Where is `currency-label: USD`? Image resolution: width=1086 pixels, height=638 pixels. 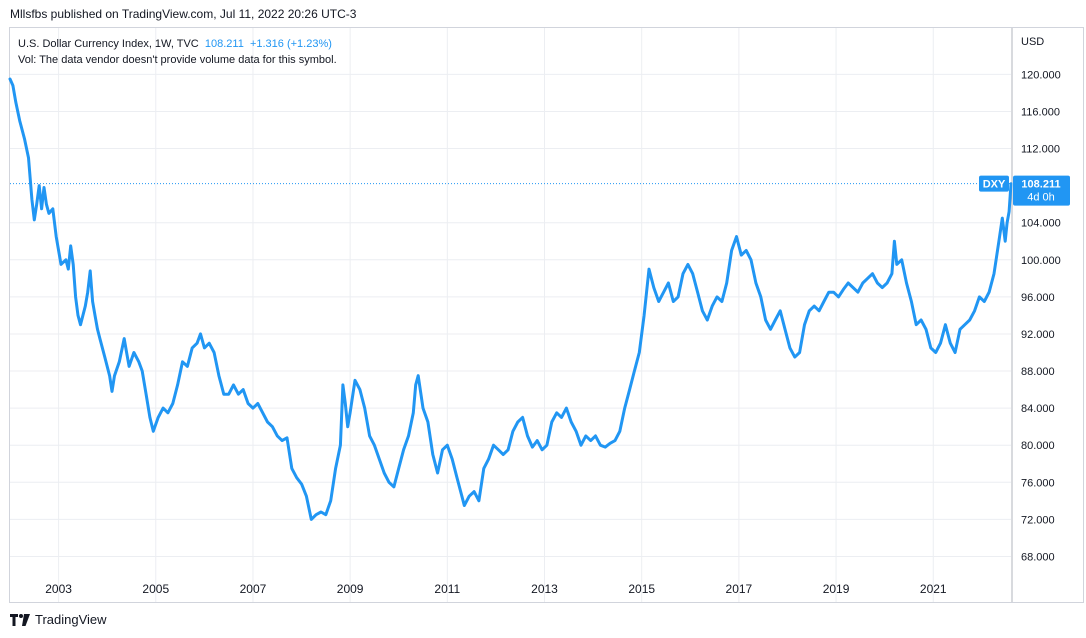
currency-label: USD is located at coordinates (1032, 42).